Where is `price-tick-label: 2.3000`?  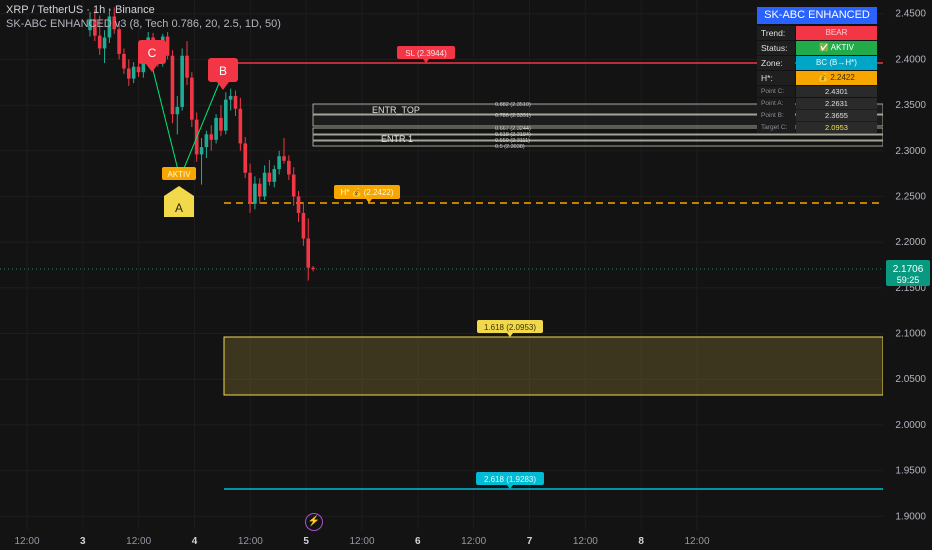 price-tick-label: 2.3000 is located at coordinates (910, 151).